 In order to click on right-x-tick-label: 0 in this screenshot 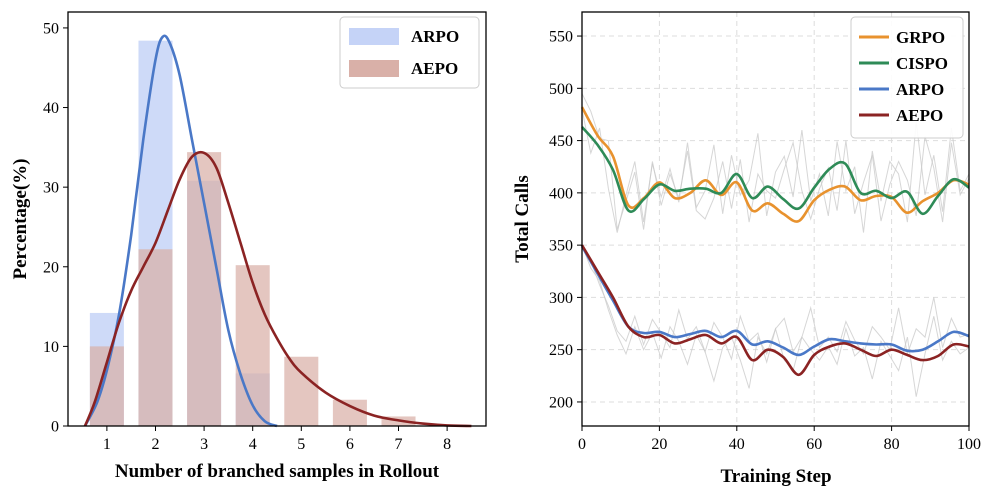, I will do `click(582, 444)`.